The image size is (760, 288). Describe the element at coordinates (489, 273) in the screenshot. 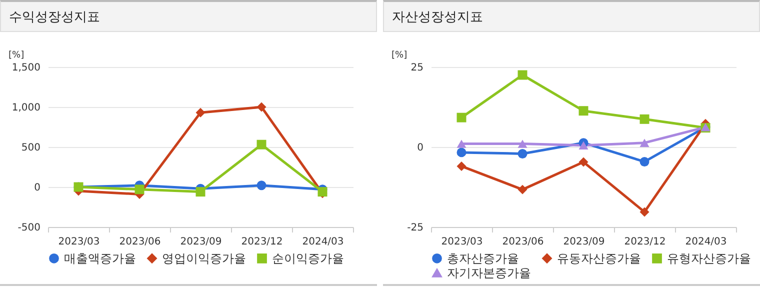

I see `legend-label: 자기자본증가율` at that location.